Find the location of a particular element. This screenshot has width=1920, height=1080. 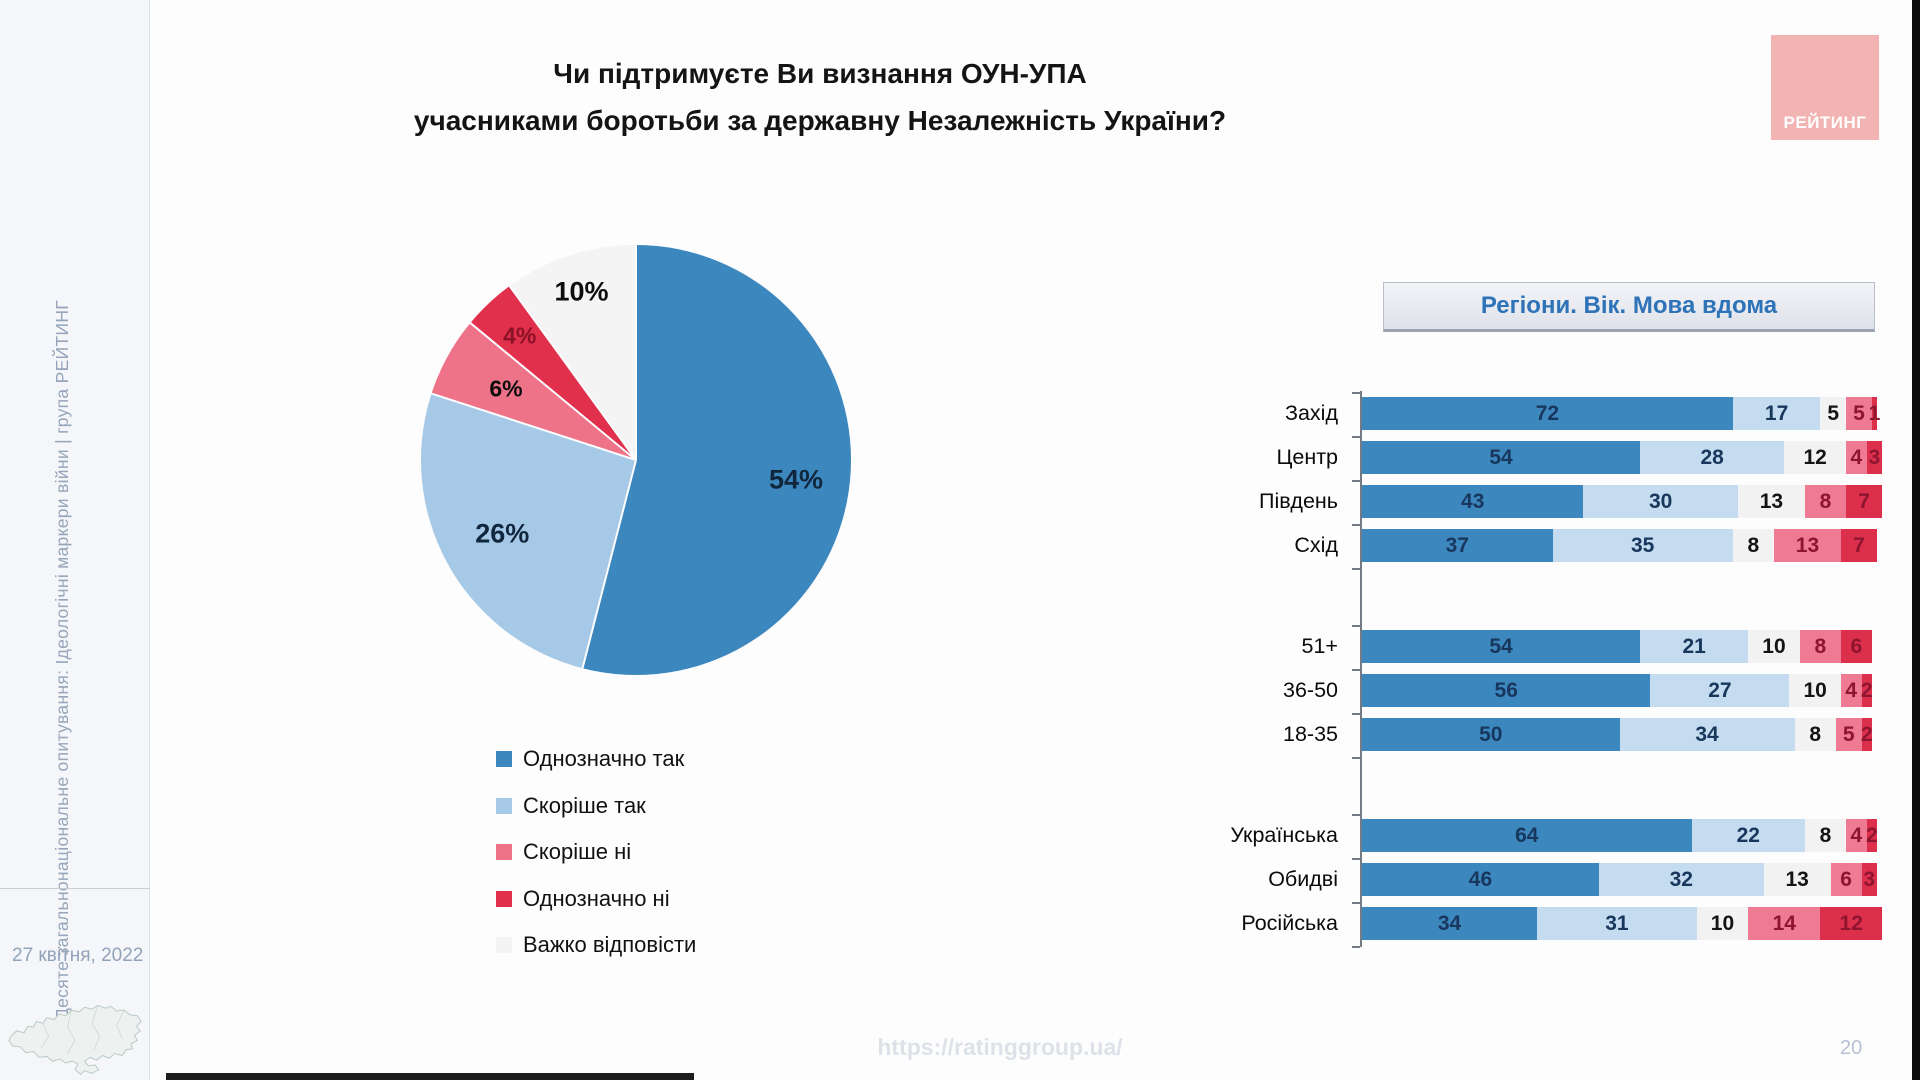

bar-segment-value: 54 is located at coordinates (1501, 457).